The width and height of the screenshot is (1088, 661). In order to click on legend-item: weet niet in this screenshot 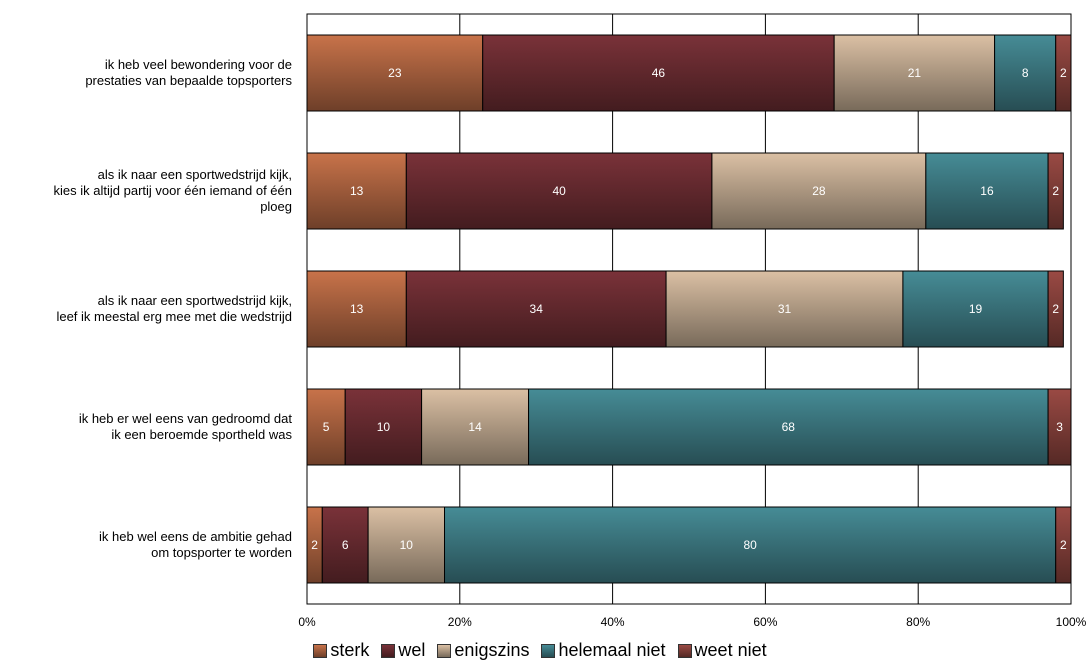, I will do `click(722, 650)`.